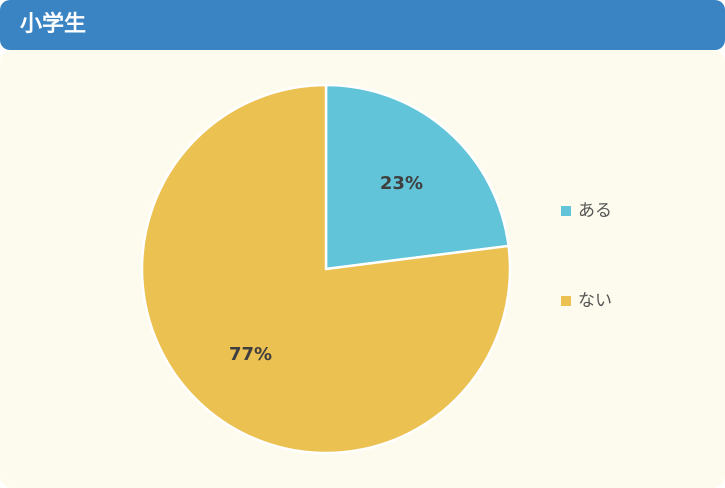 This screenshot has width=725, height=488. Describe the element at coordinates (362, 25) in the screenshot. I see `chart-header: 小学生` at that location.